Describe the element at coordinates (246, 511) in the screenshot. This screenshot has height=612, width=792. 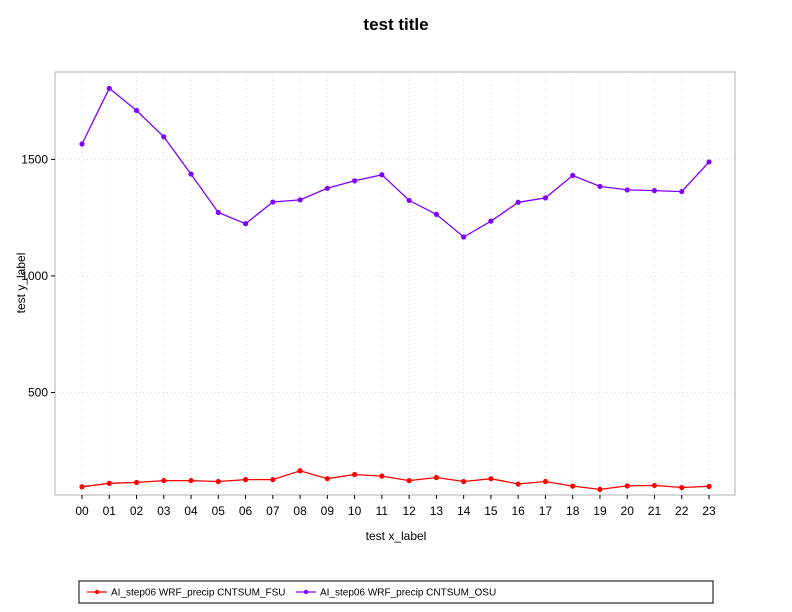
I see `x-tick-label: 06` at that location.